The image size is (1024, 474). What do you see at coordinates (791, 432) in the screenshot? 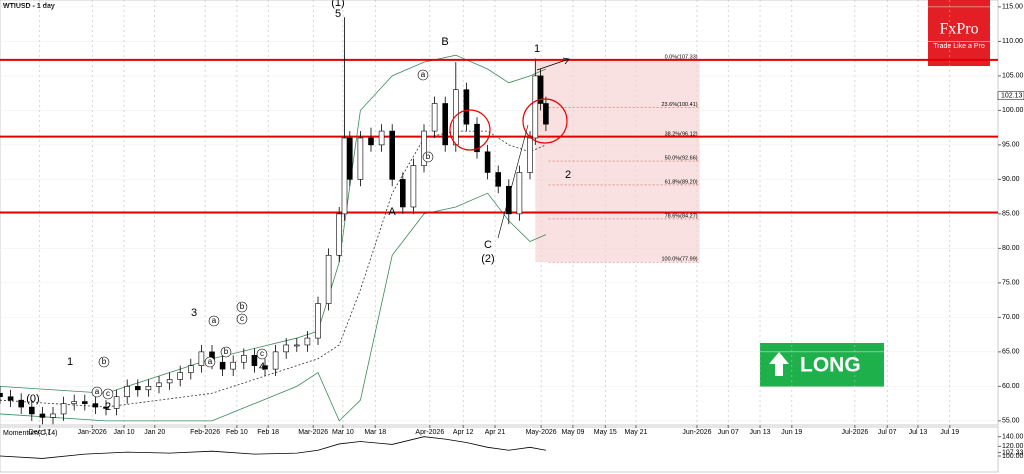
I see `x-tick-label: Jun 19` at bounding box center [791, 432].